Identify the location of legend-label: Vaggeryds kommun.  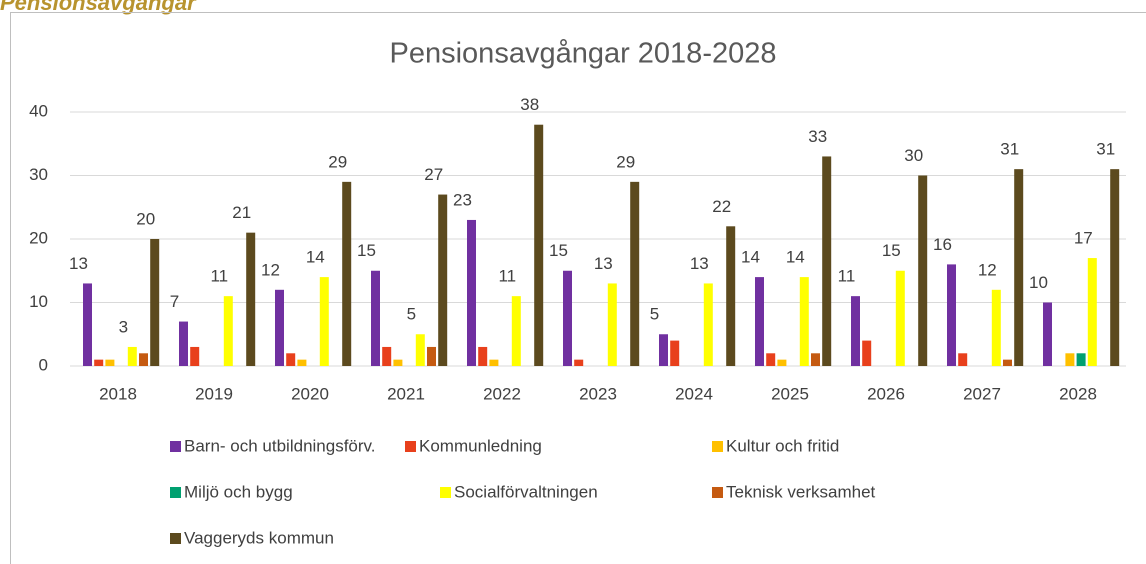
(259, 537).